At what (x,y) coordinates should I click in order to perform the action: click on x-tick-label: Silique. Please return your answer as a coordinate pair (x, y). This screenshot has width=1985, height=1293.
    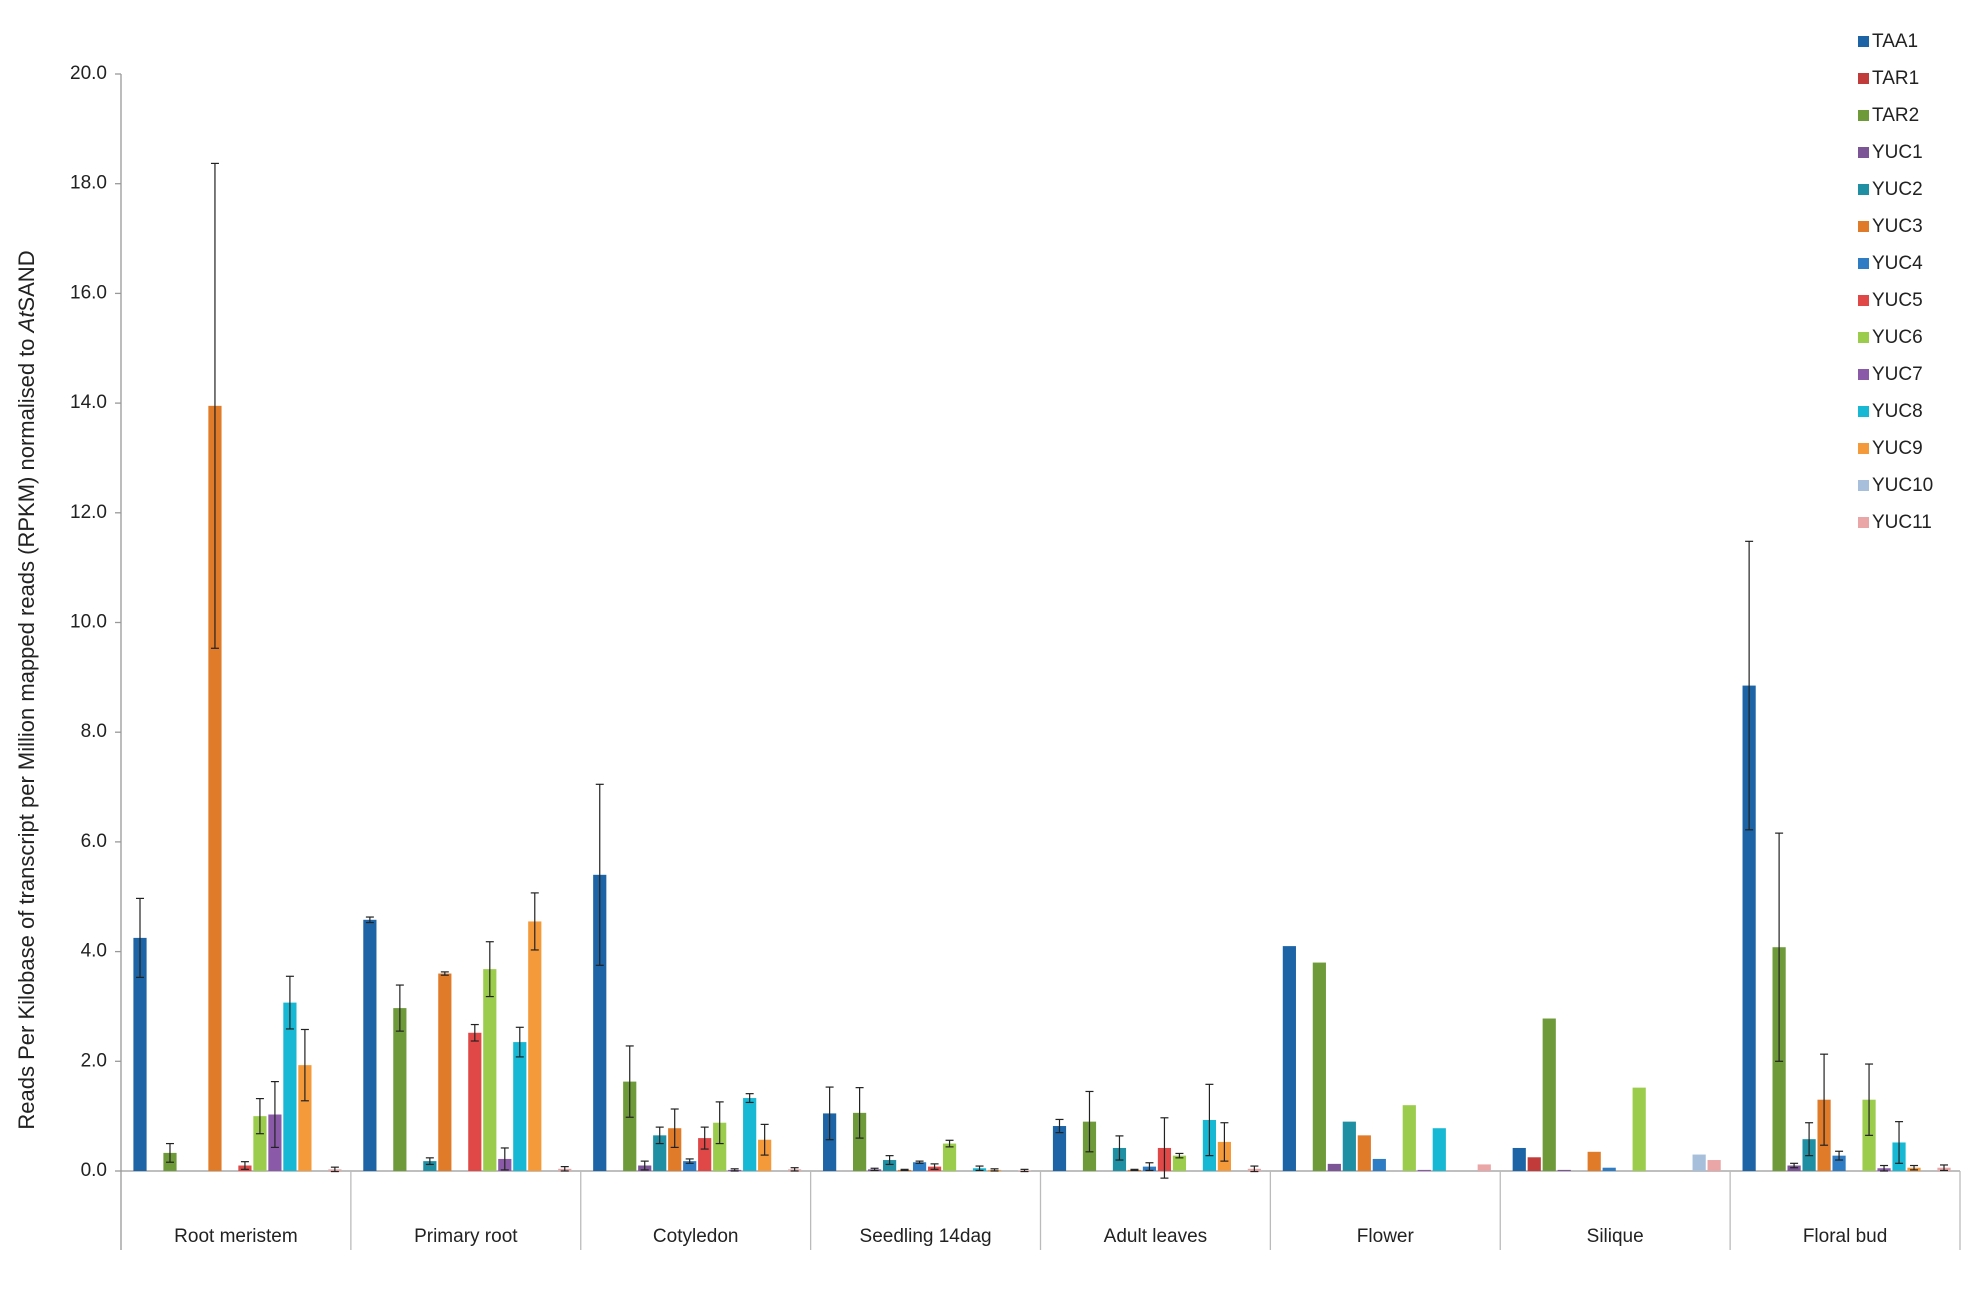
    Looking at the image, I should click on (1615, 1236).